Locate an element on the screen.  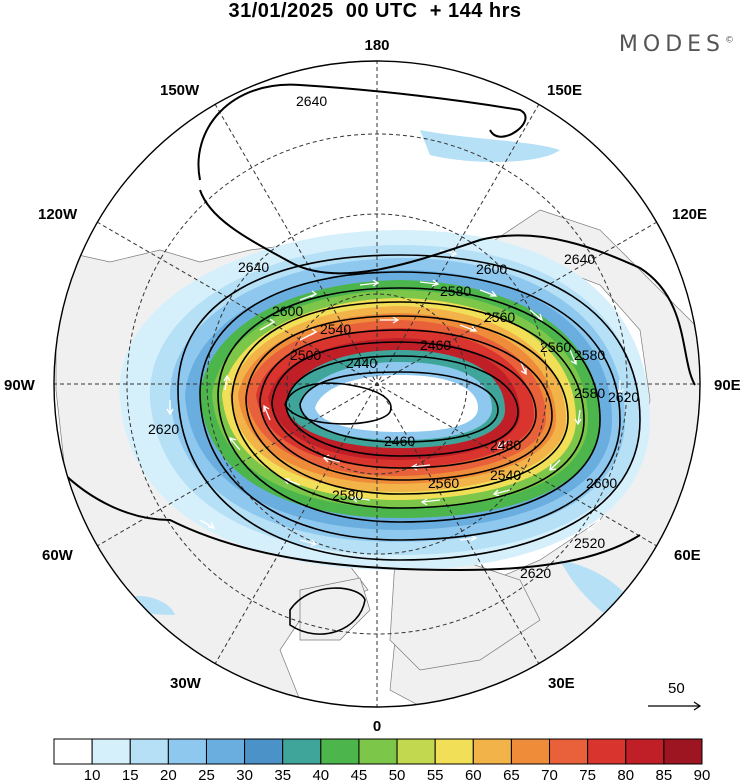
colorbar-tick-label: 20 is located at coordinates (168, 774).